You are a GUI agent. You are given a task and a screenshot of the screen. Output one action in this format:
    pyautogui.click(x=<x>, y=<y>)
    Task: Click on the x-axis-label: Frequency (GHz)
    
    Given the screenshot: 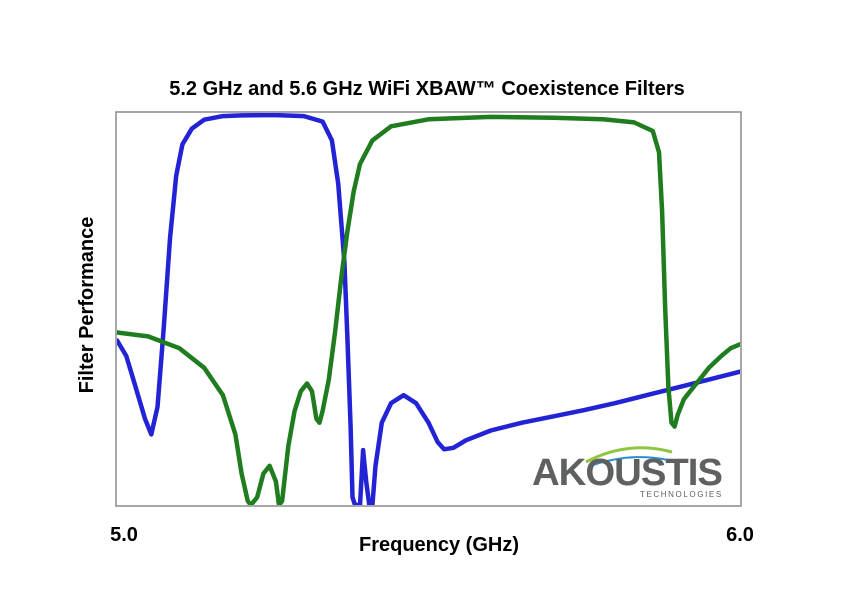 What is the action you would take?
    pyautogui.click(x=439, y=545)
    